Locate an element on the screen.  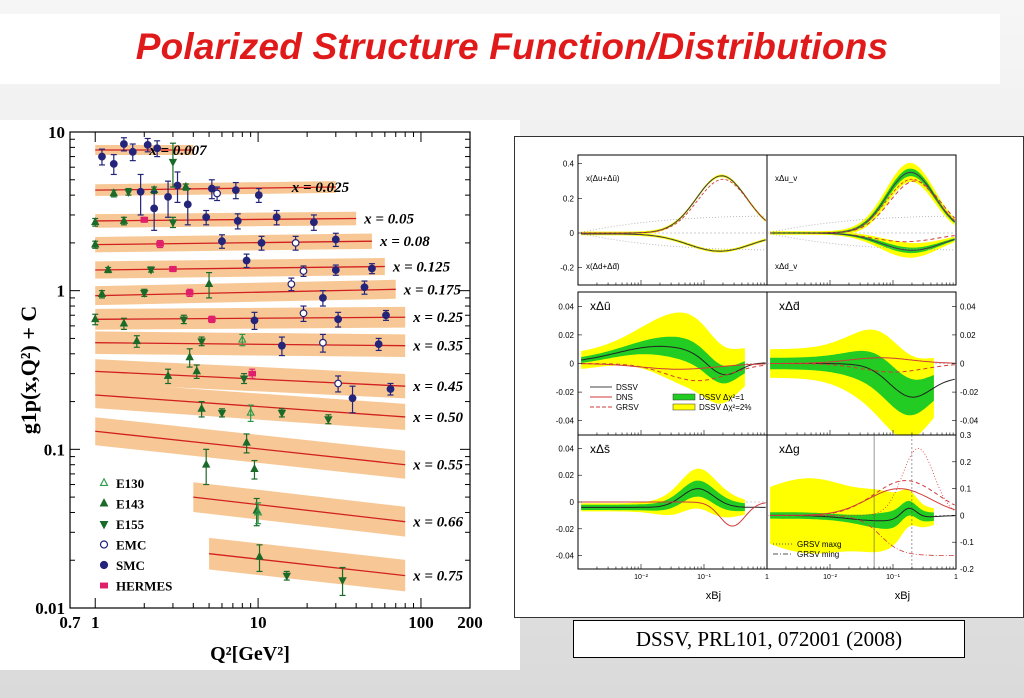
band-label-11: x = 0.55 is located at coordinates (437, 466).